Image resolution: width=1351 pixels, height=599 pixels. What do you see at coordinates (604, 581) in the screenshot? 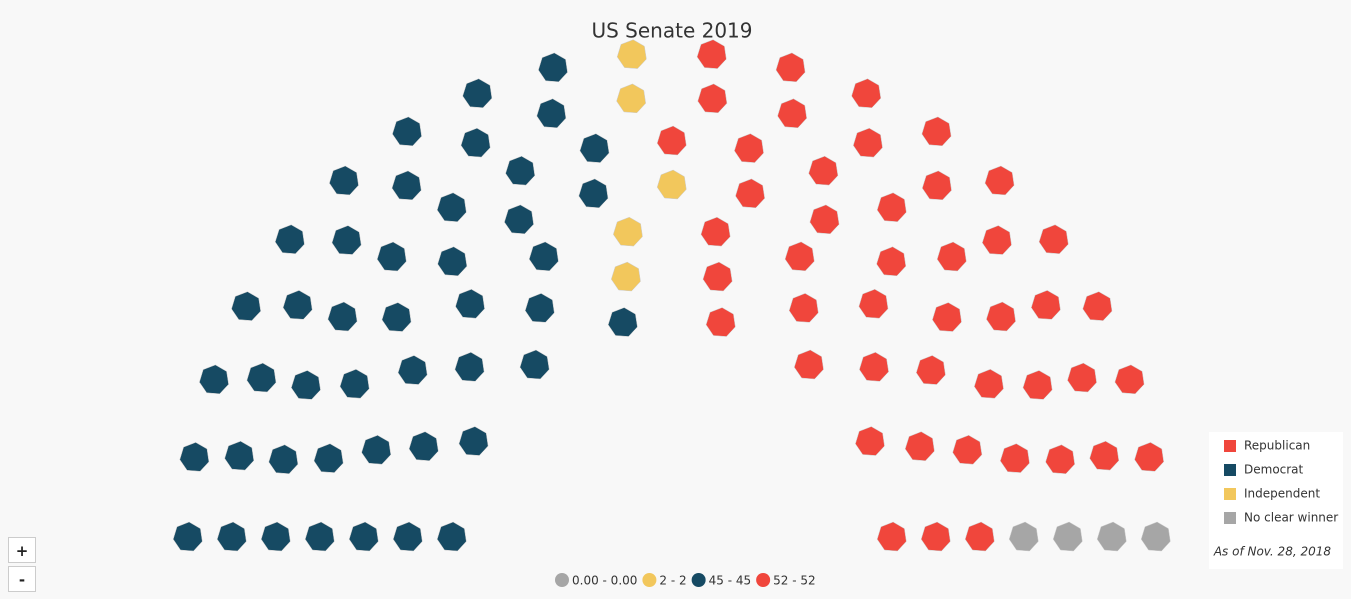
I see `scale-label: 0.00 - 0.00` at bounding box center [604, 581].